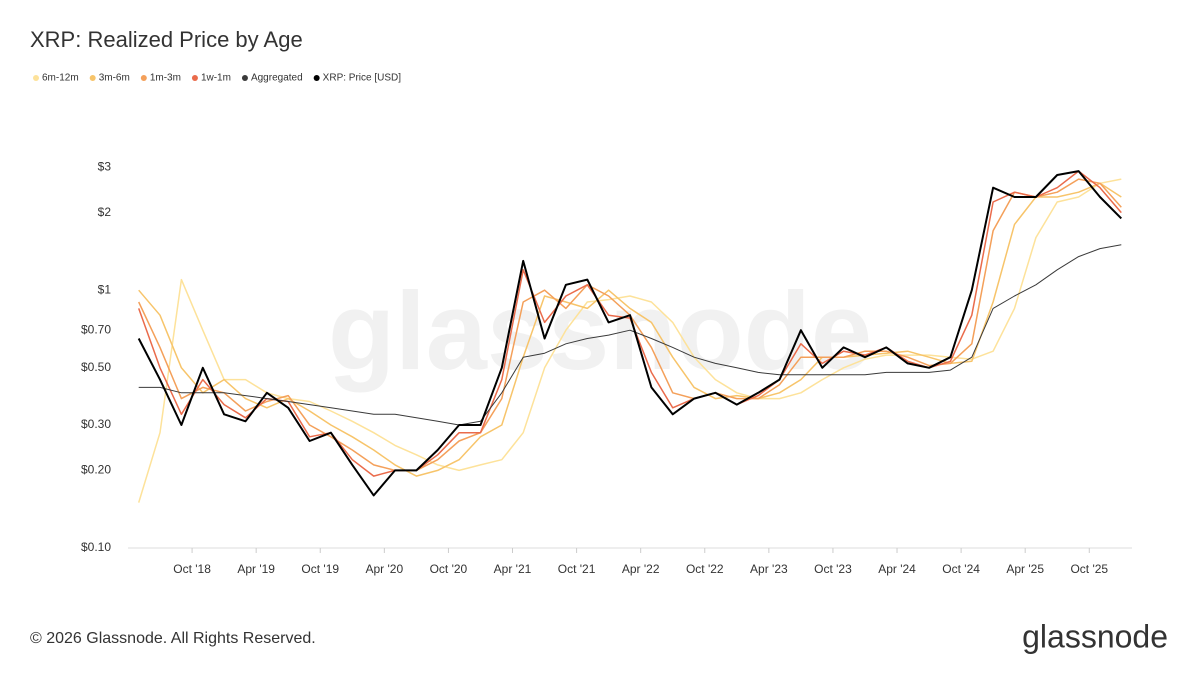 The width and height of the screenshot is (1200, 675). What do you see at coordinates (449, 569) in the screenshot?
I see `x-tick-label: Oct '20` at bounding box center [449, 569].